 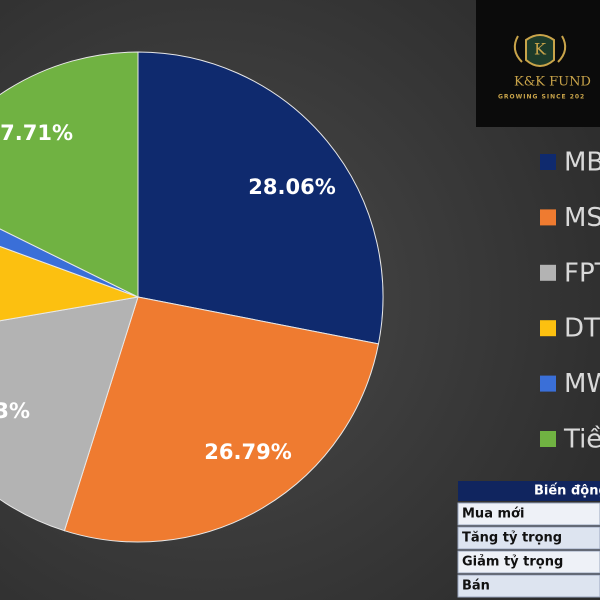 I want to click on logo-mark: K, so click(x=540, y=49).